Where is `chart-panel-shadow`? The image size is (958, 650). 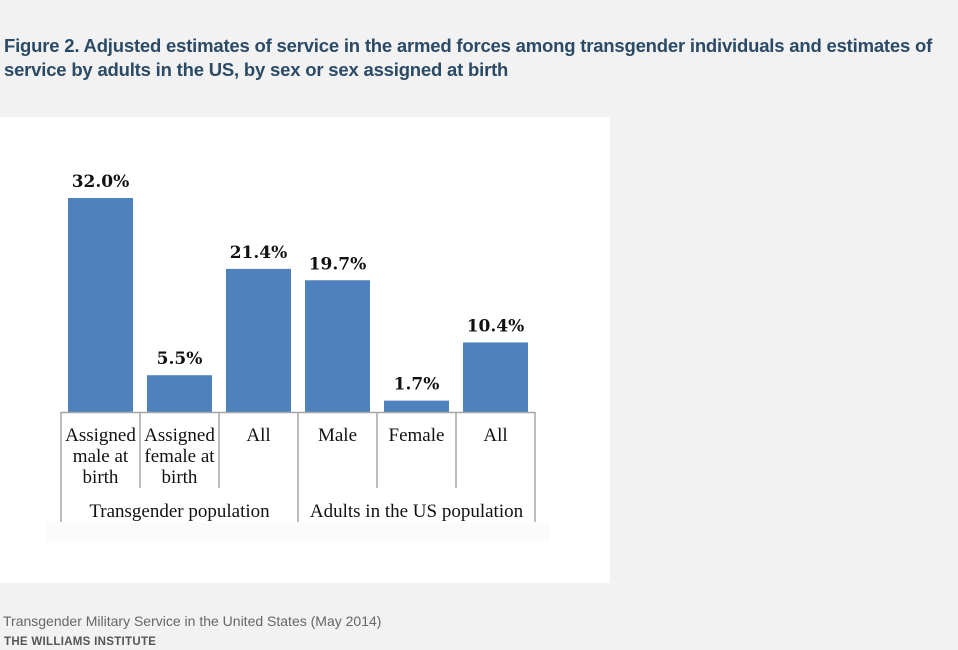
chart-panel-shadow is located at coordinates (298, 532).